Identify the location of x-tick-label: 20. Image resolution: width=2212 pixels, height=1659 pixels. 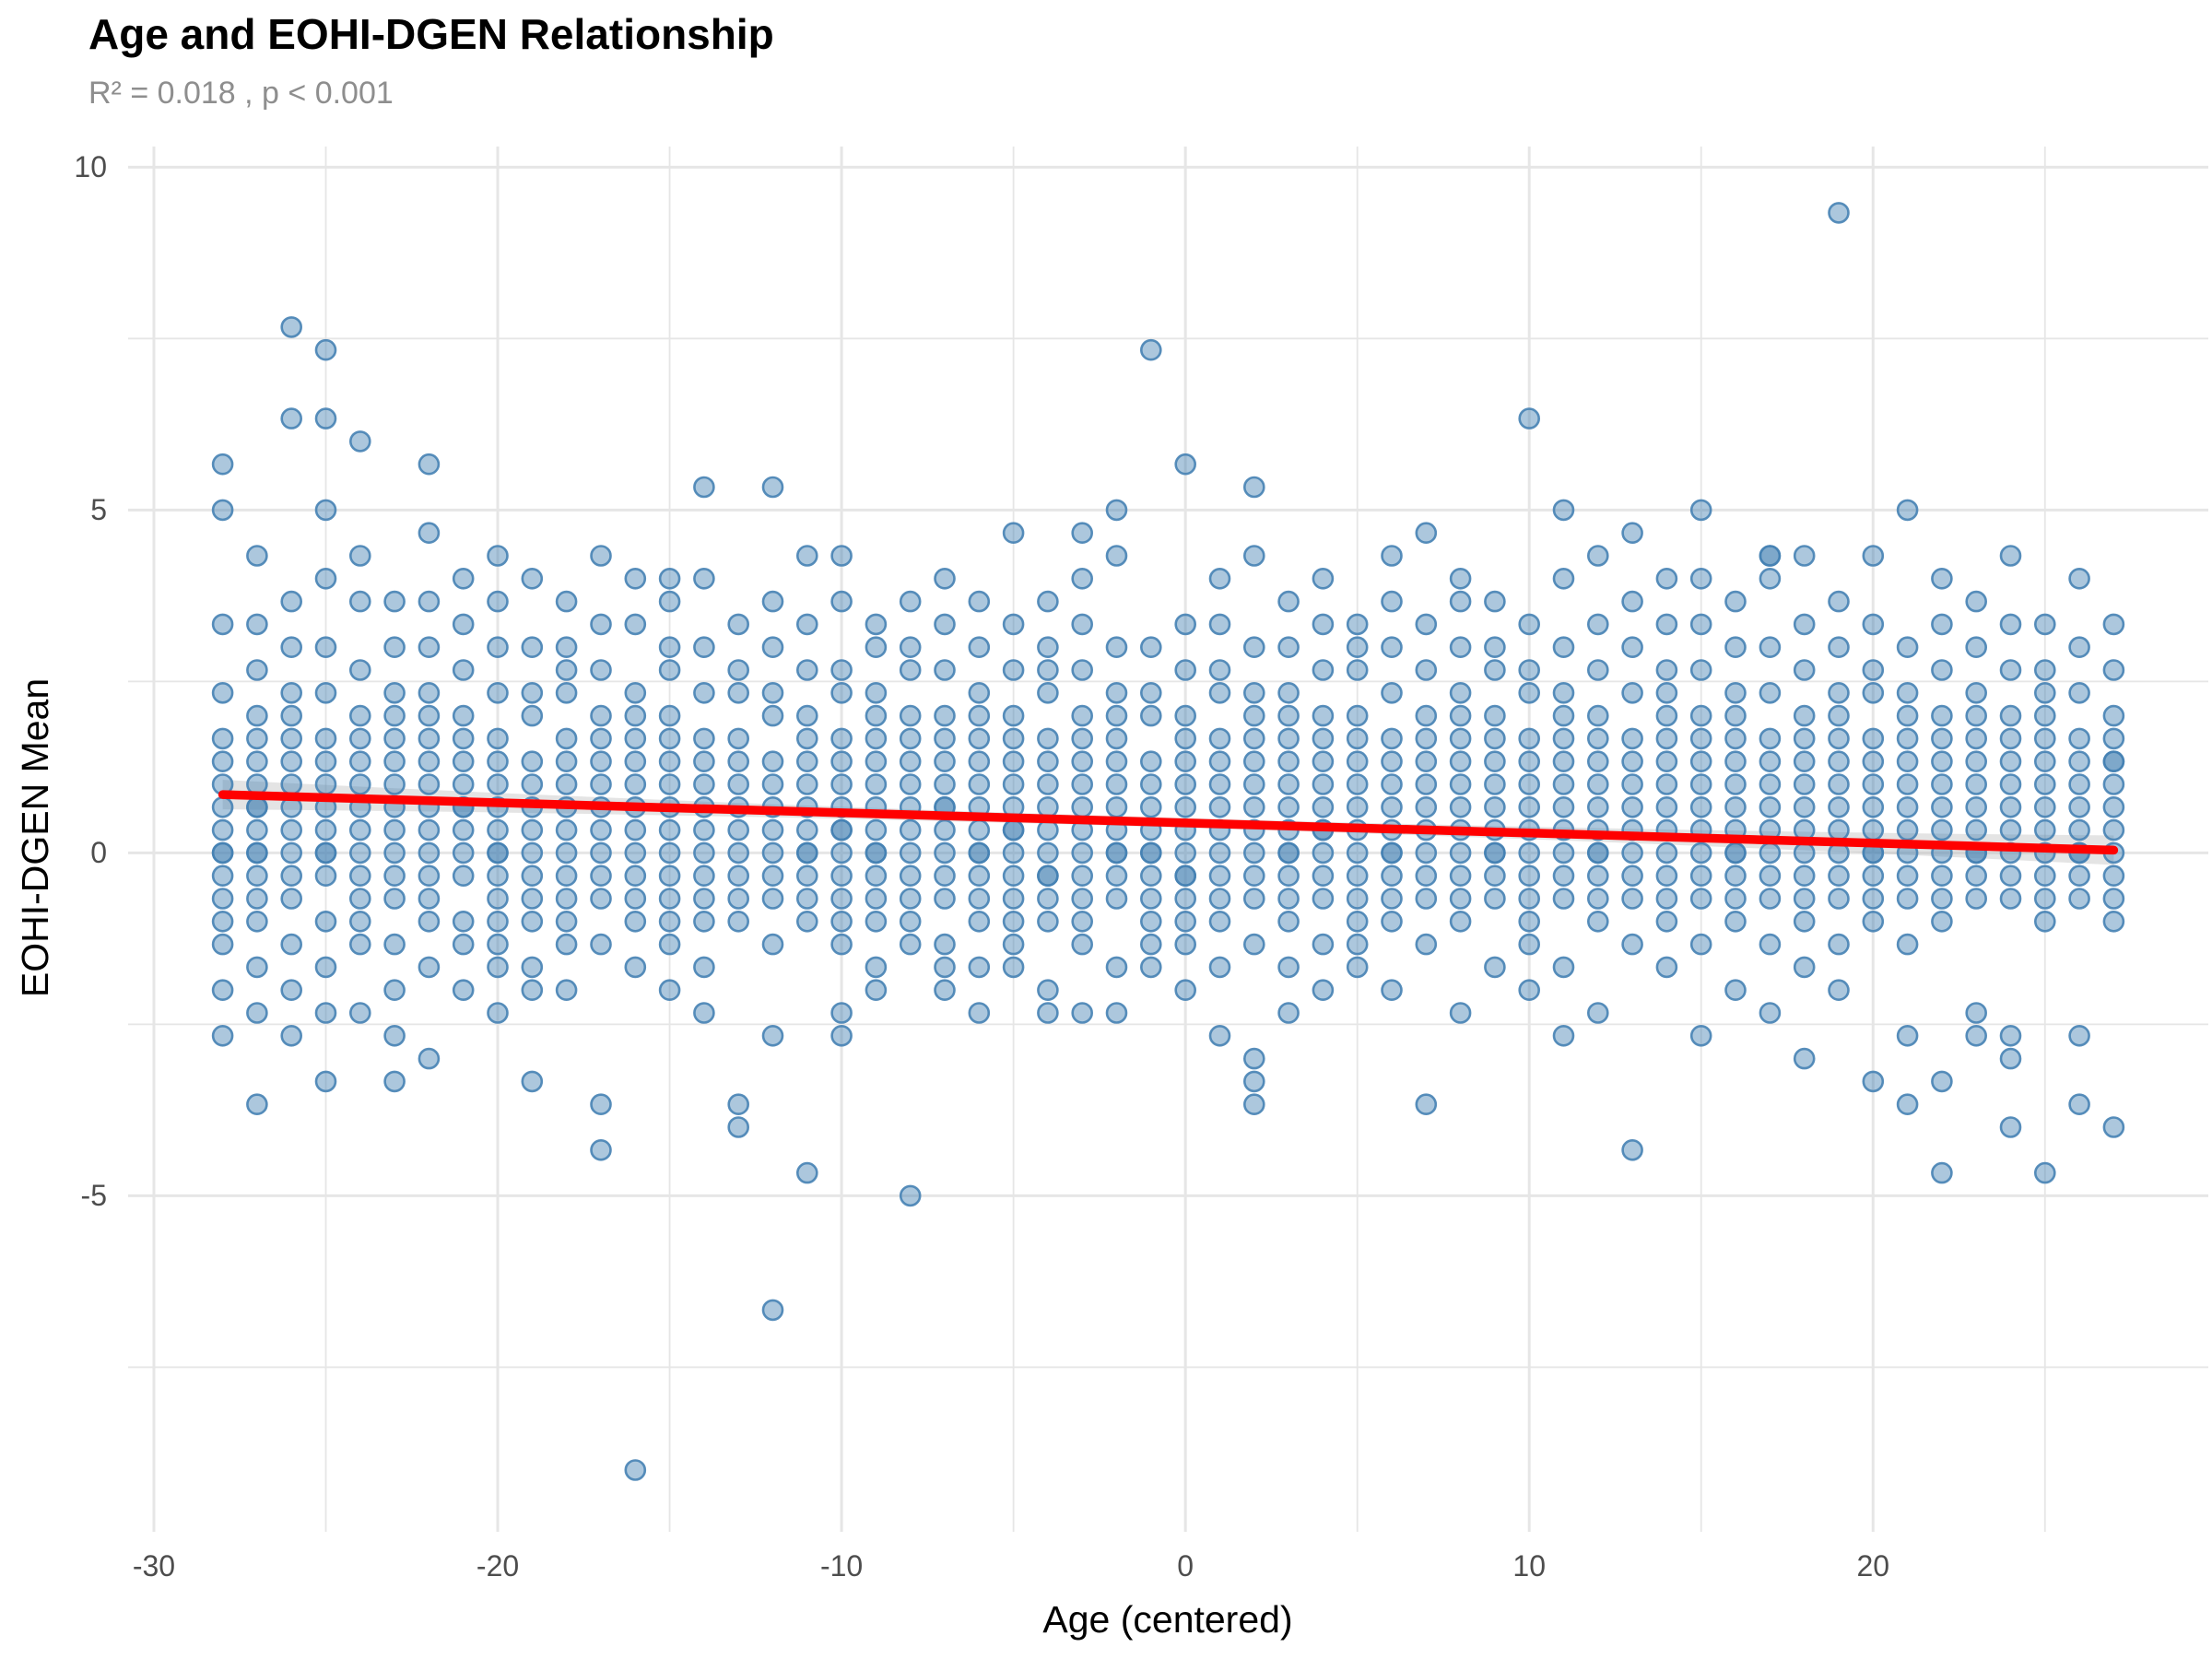
(1873, 1566).